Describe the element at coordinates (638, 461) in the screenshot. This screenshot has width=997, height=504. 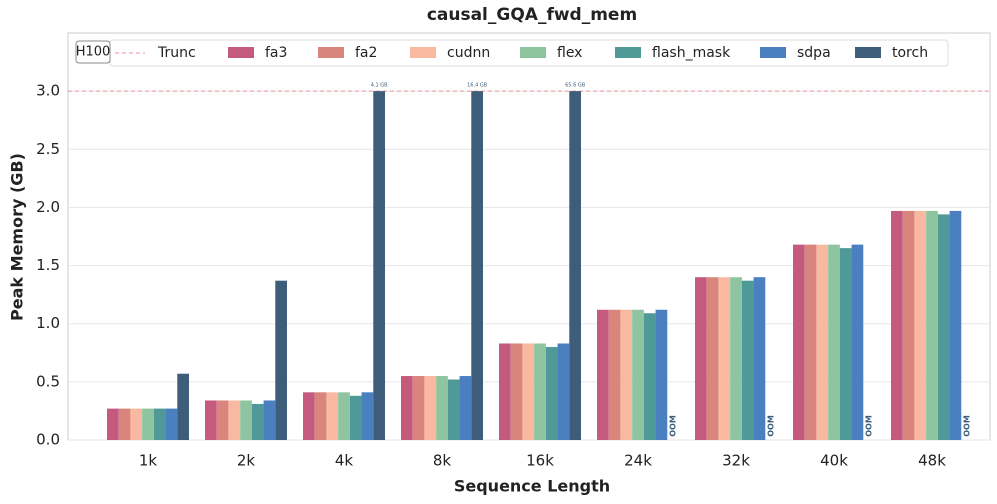
I see `x-tick-label: 24k` at that location.